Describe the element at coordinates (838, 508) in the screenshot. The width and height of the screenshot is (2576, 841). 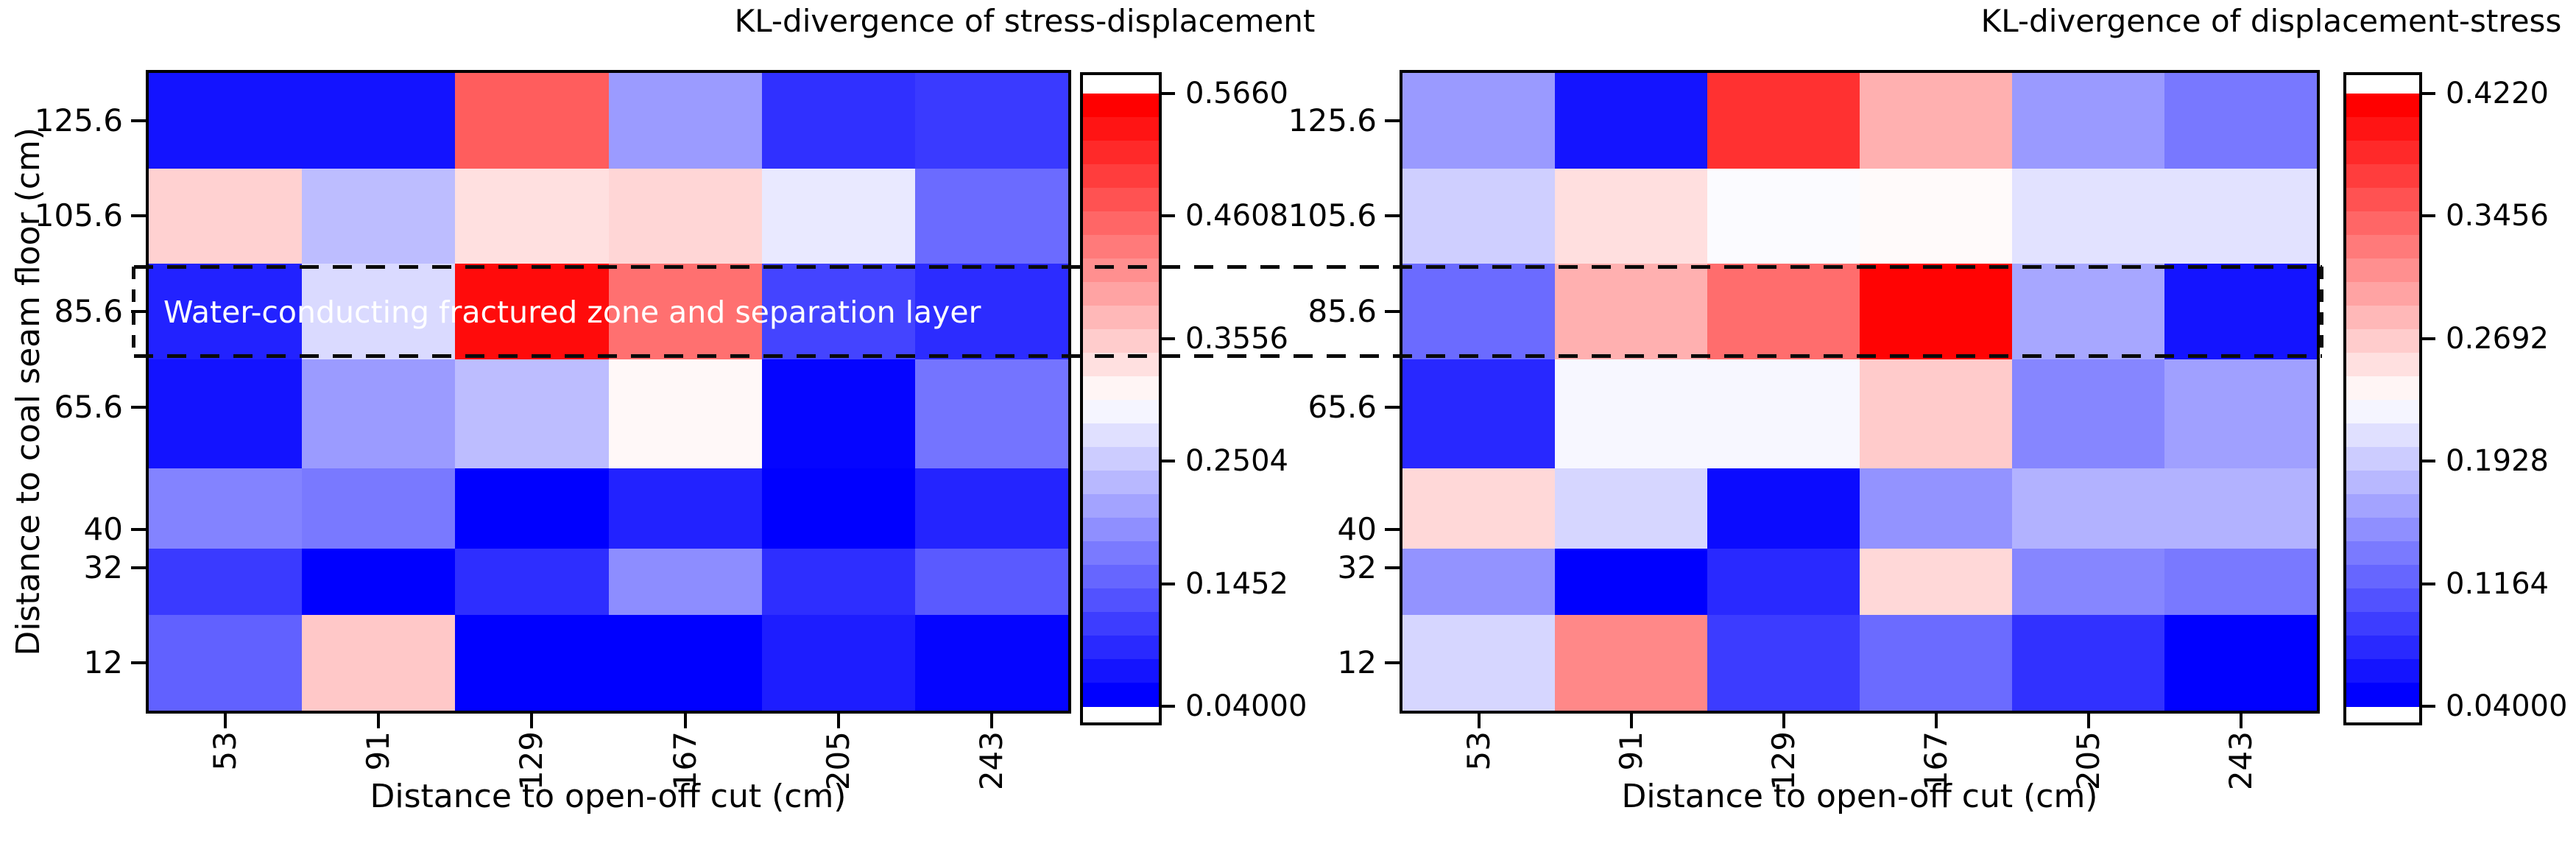
I see `heatmap-0-cell-r4c4` at that location.